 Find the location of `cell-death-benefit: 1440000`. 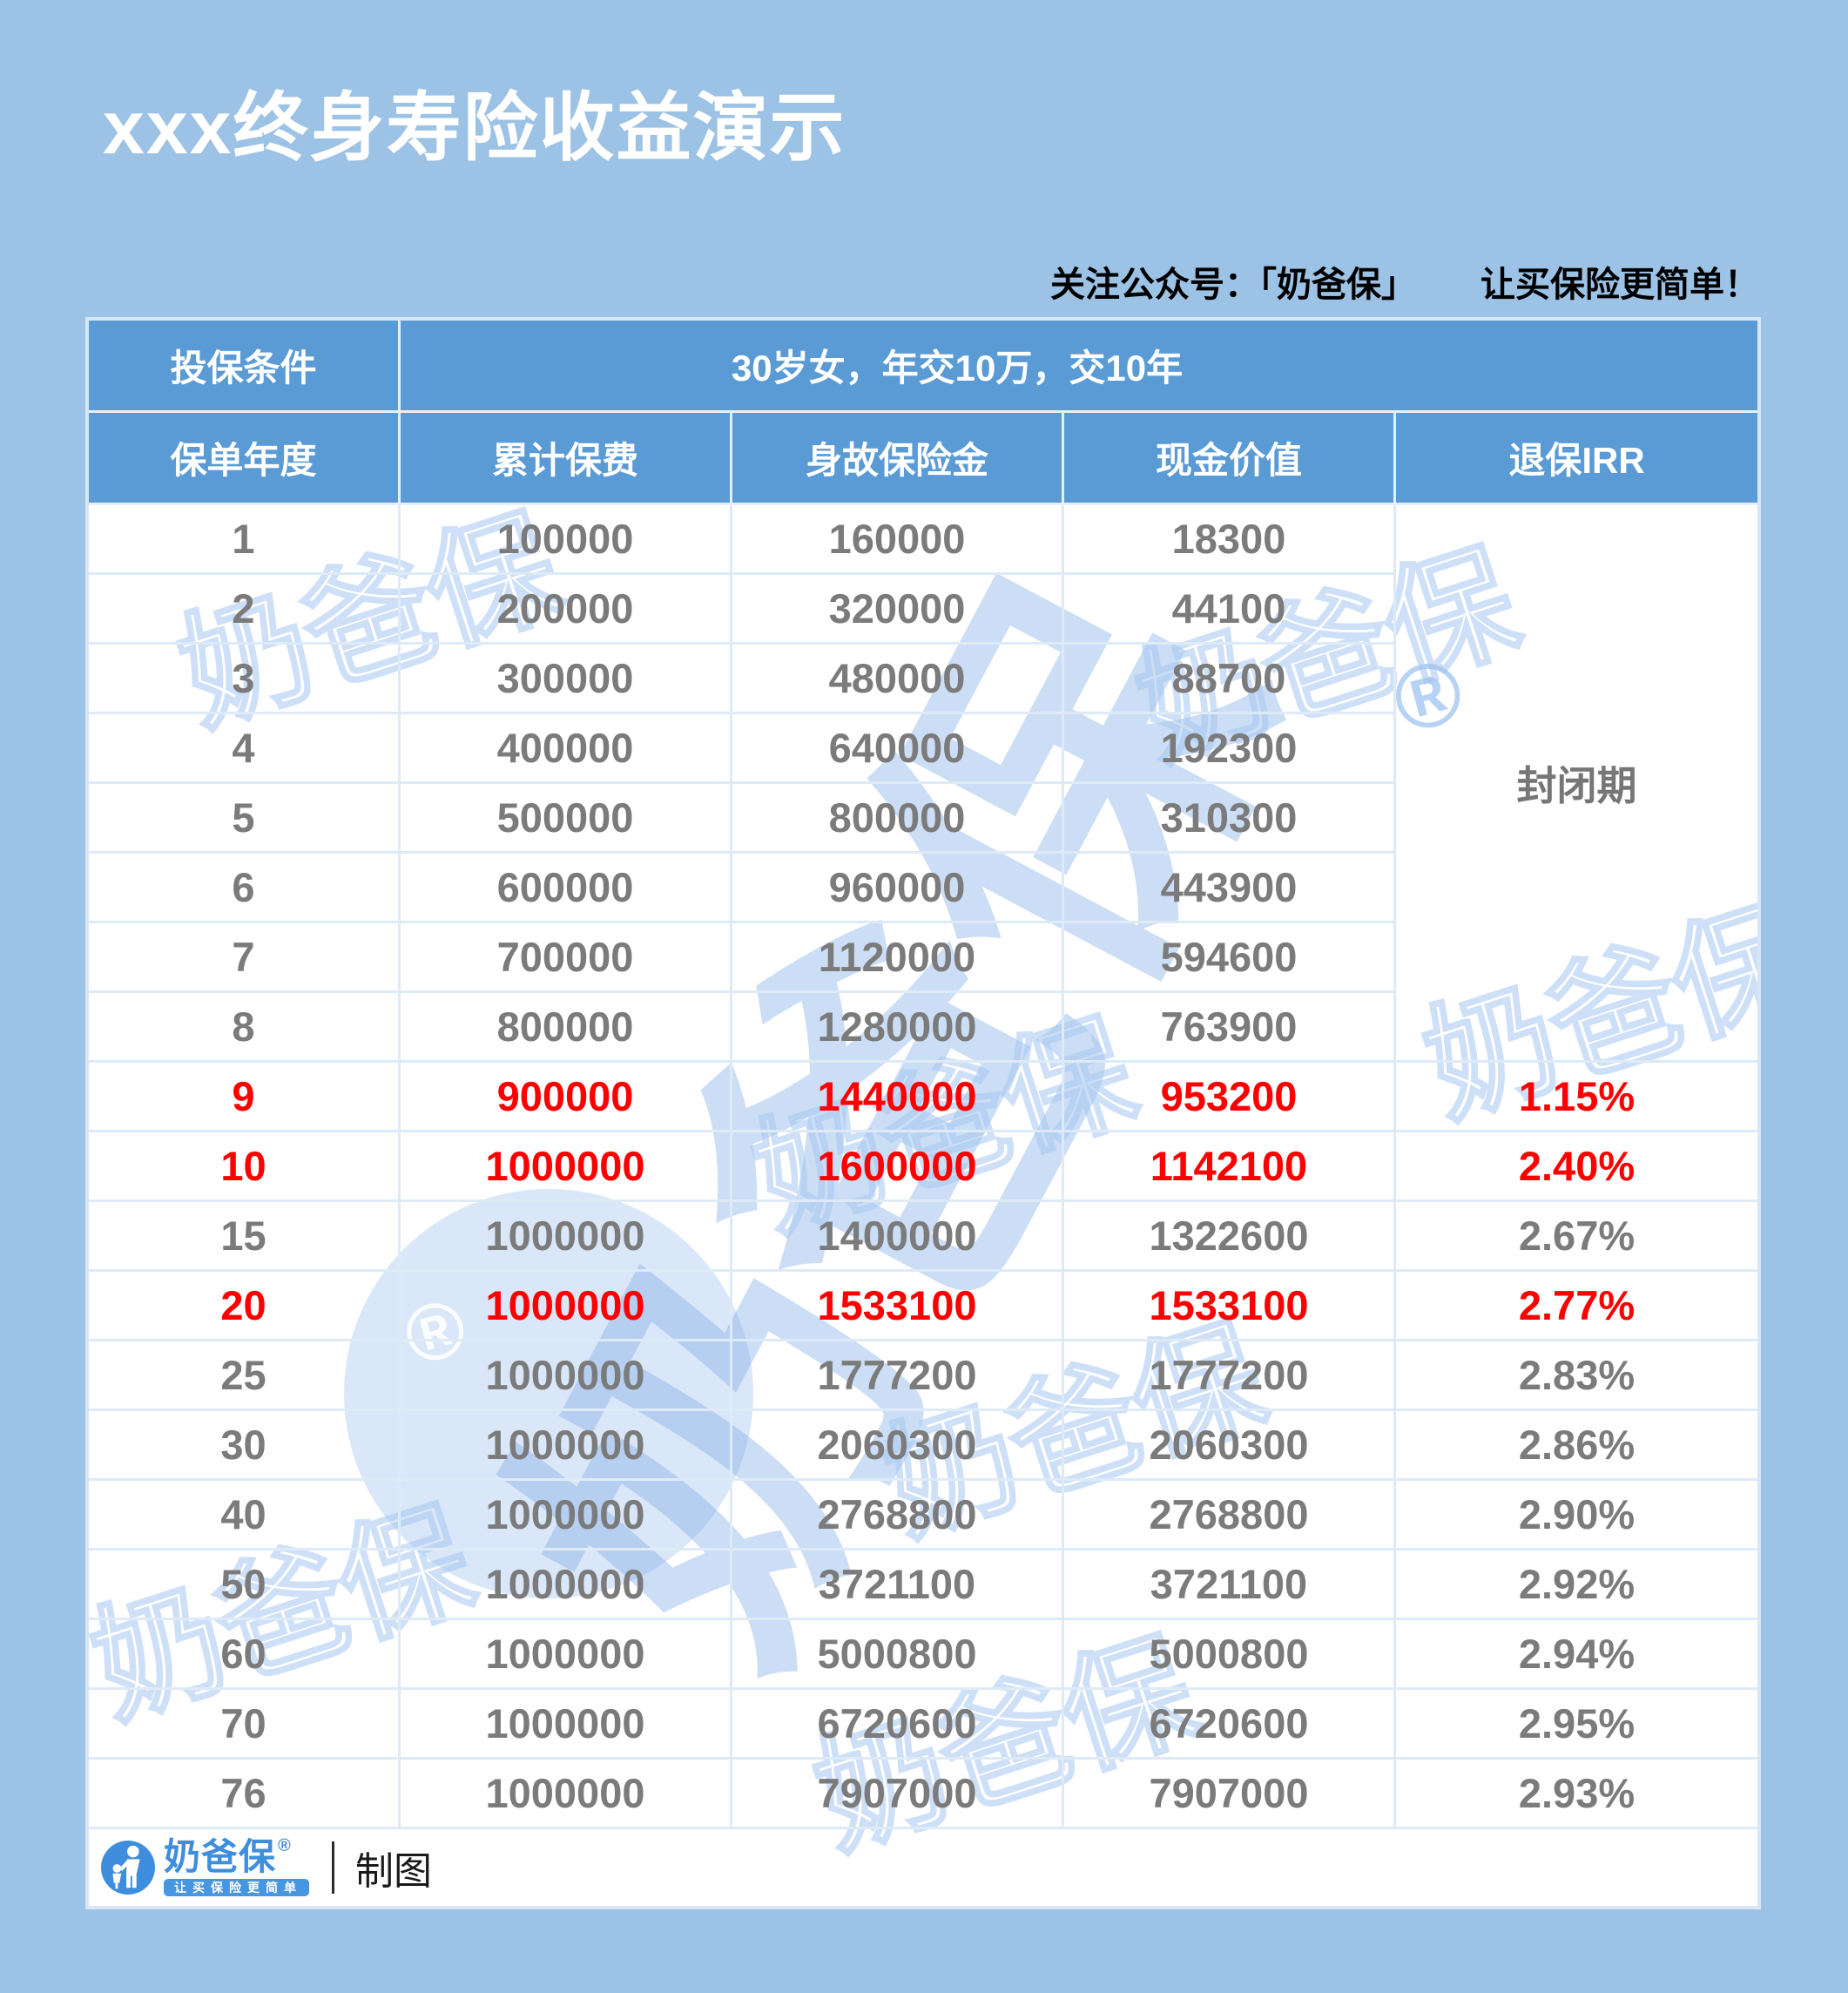

cell-death-benefit: 1440000 is located at coordinates (898, 1097).